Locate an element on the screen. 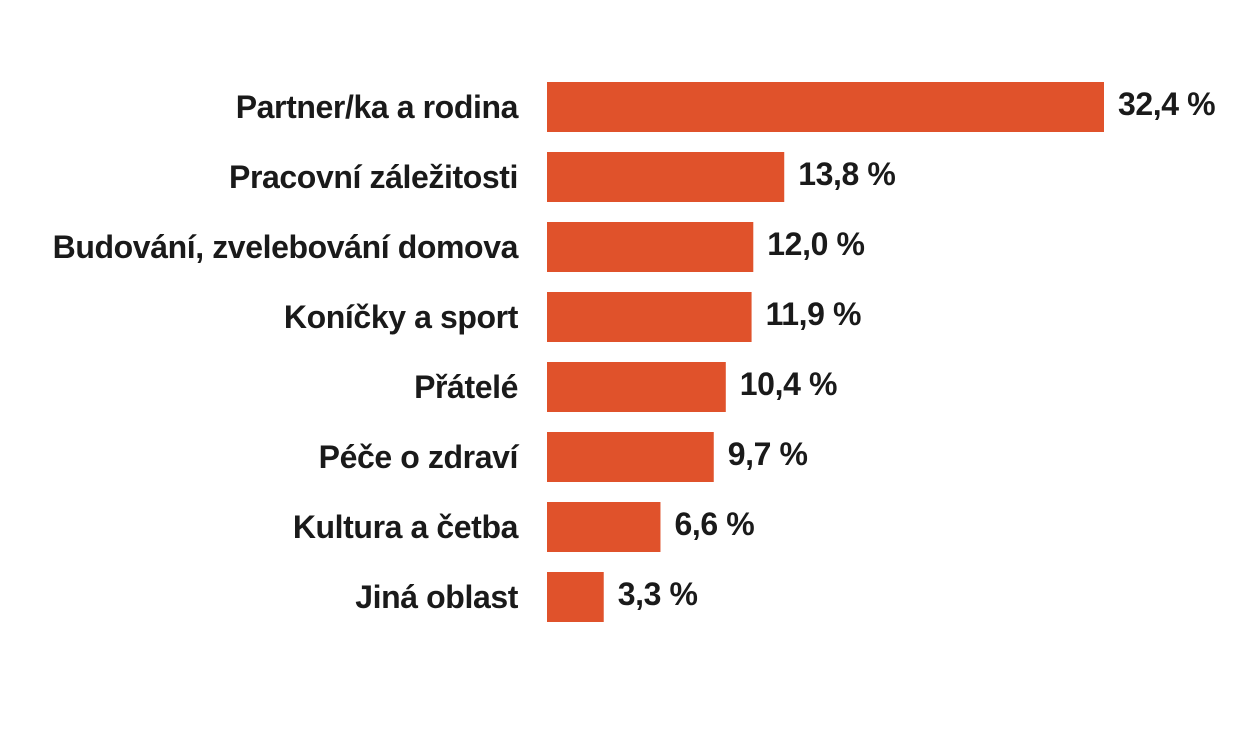 This screenshot has height=732, width=1238. category-label: Jiná oblast is located at coordinates (437, 597).